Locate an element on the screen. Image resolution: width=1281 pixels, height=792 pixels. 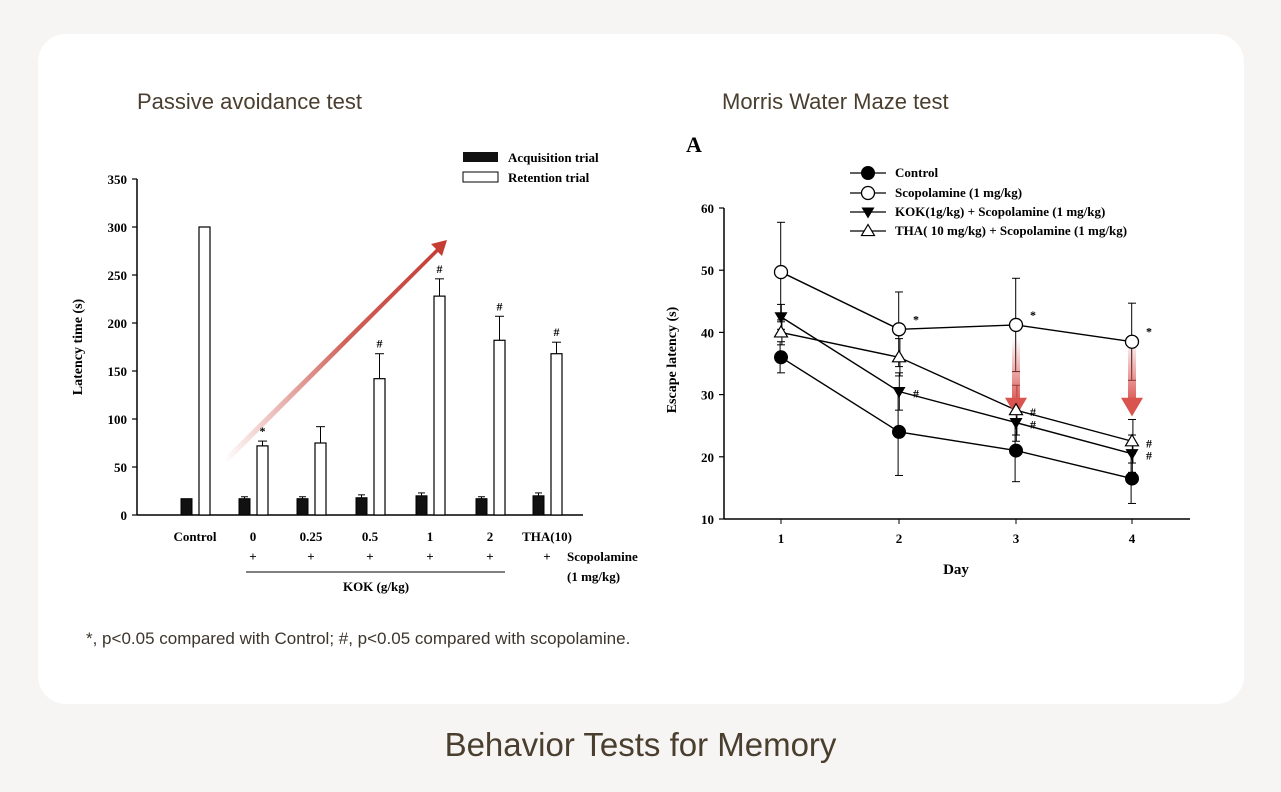
legend-acquisition-label: Acquisition trial is located at coordinates (553, 157).